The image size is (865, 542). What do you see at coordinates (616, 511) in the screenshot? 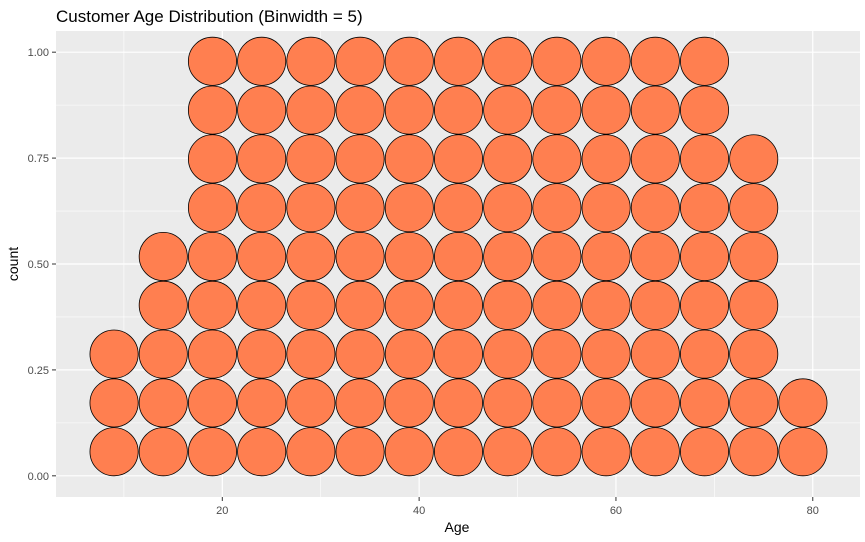
I see `x-tick-label: 60` at bounding box center [616, 511].